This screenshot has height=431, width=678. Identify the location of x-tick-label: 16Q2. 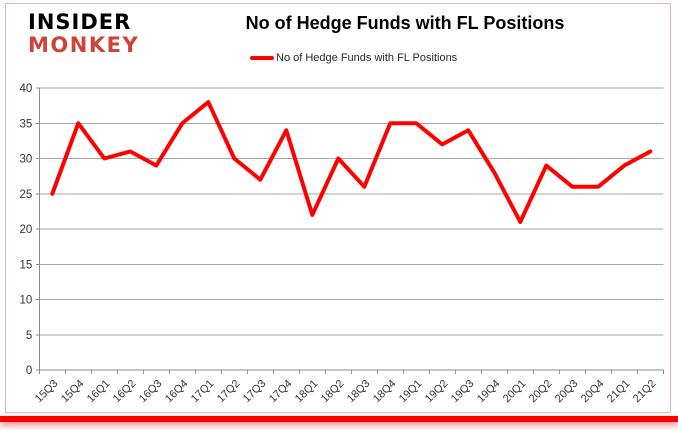
(125, 392).